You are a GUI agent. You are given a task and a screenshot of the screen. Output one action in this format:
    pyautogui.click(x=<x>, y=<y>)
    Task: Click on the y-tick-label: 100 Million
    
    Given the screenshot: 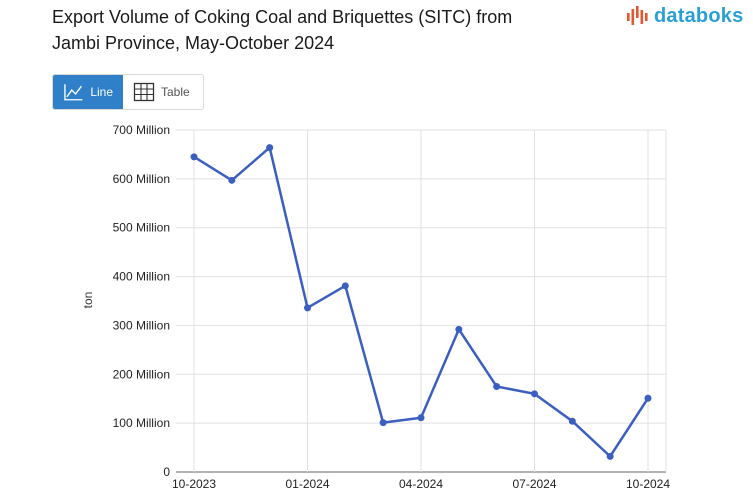 What is the action you would take?
    pyautogui.click(x=141, y=423)
    